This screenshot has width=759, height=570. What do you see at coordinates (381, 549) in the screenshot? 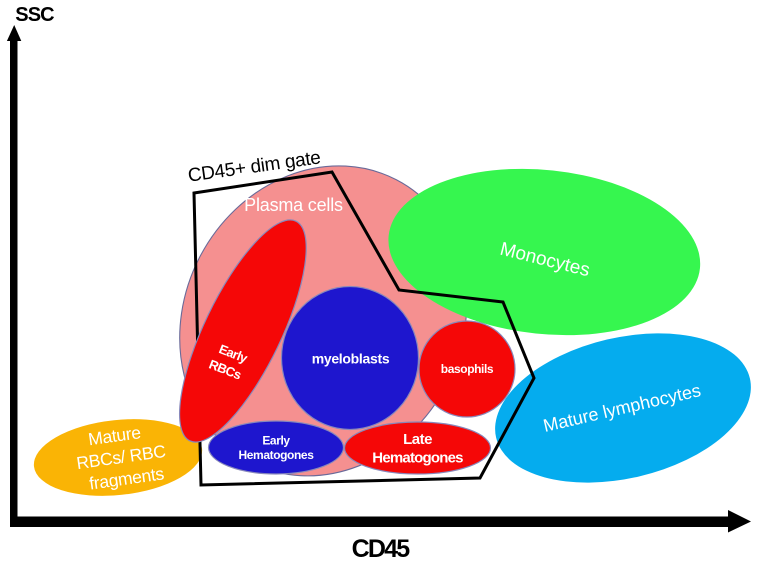
I see `svg-text: CD45` at bounding box center [381, 549].